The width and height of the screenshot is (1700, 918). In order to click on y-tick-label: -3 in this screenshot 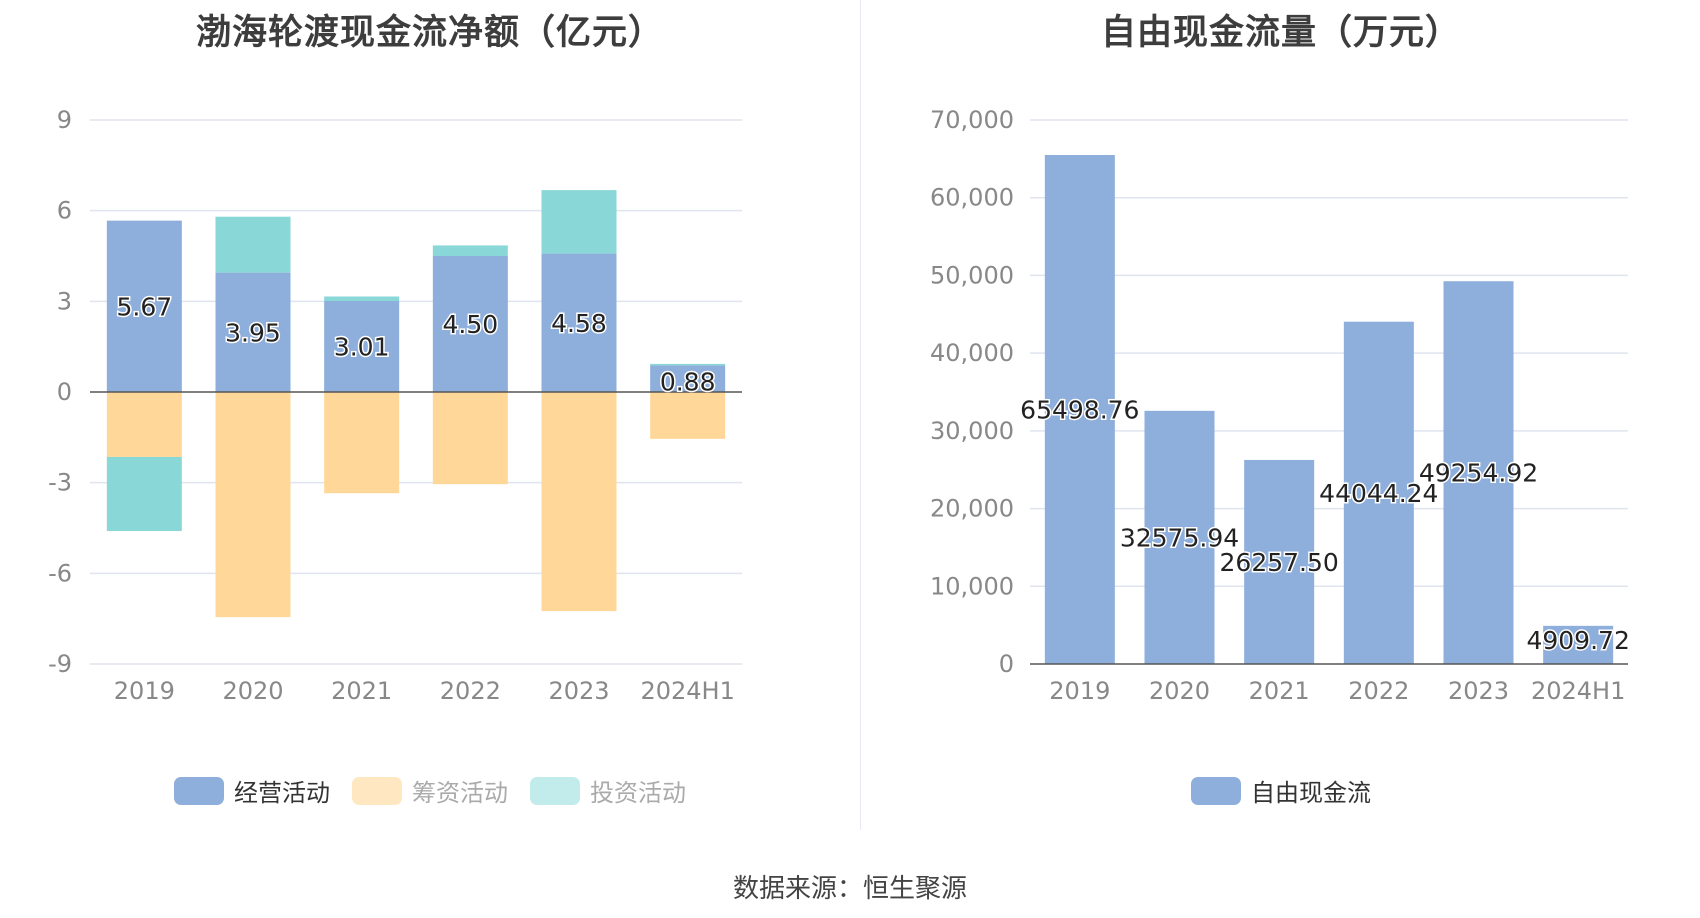, I will do `click(60, 483)`.